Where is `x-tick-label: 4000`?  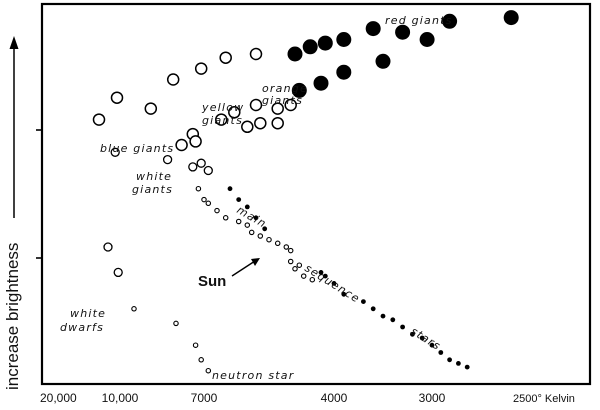
x-tick-label: 4000 is located at coordinates (334, 398).